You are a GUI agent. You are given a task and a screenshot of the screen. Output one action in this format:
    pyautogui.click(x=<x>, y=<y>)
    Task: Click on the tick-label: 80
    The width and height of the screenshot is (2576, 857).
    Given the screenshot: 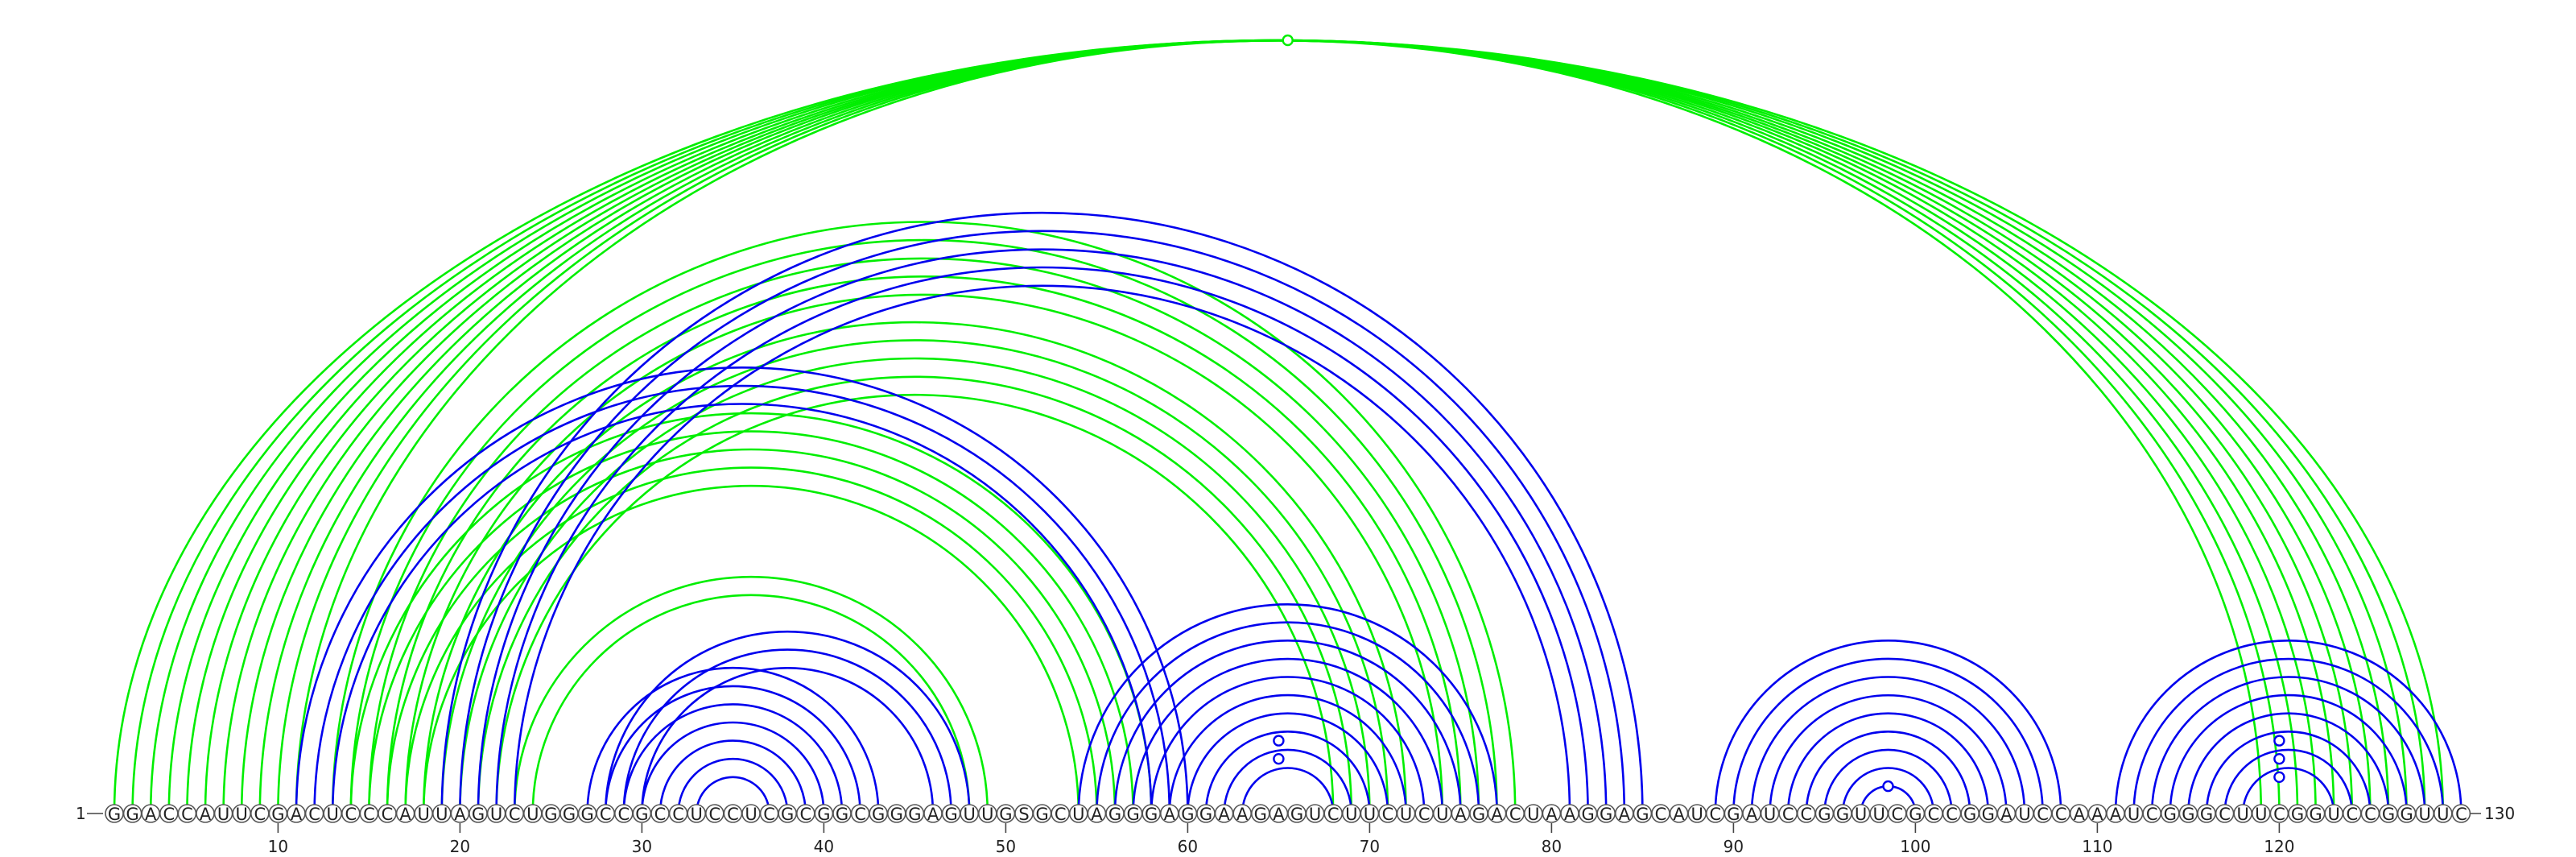 What is the action you would take?
    pyautogui.click(x=1552, y=846)
    